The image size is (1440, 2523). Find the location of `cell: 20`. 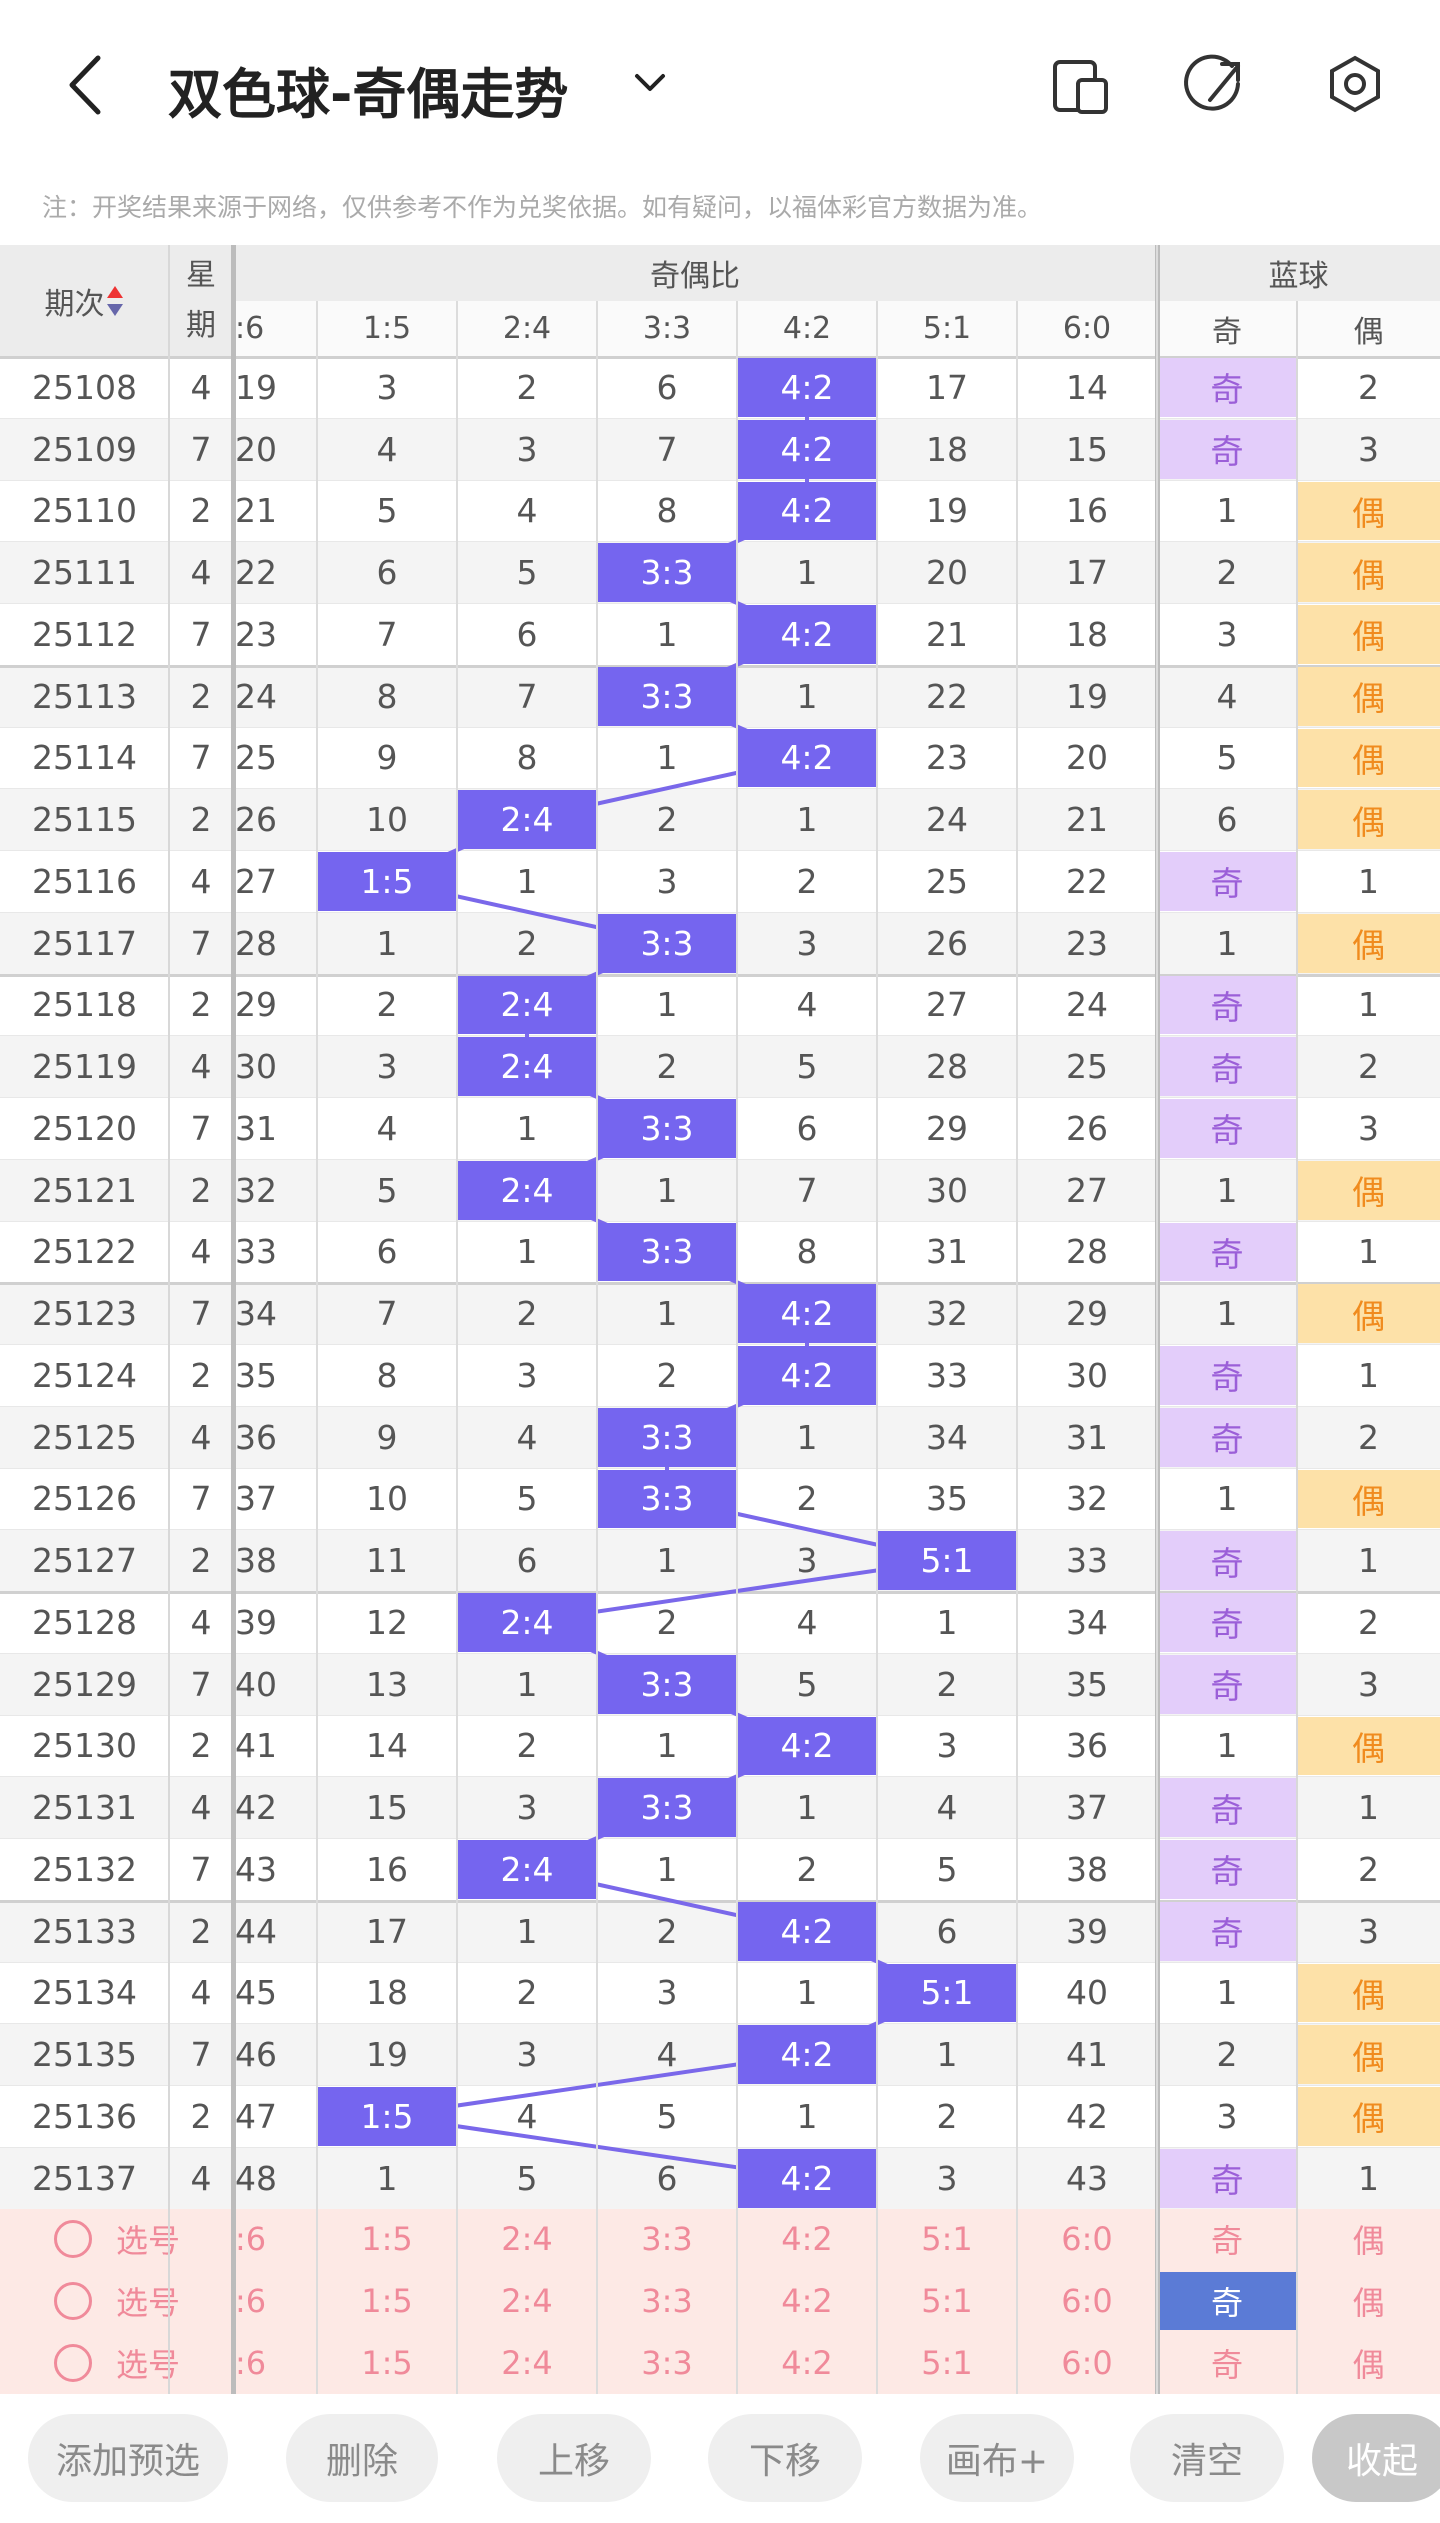

cell: 20 is located at coordinates (1087, 758).